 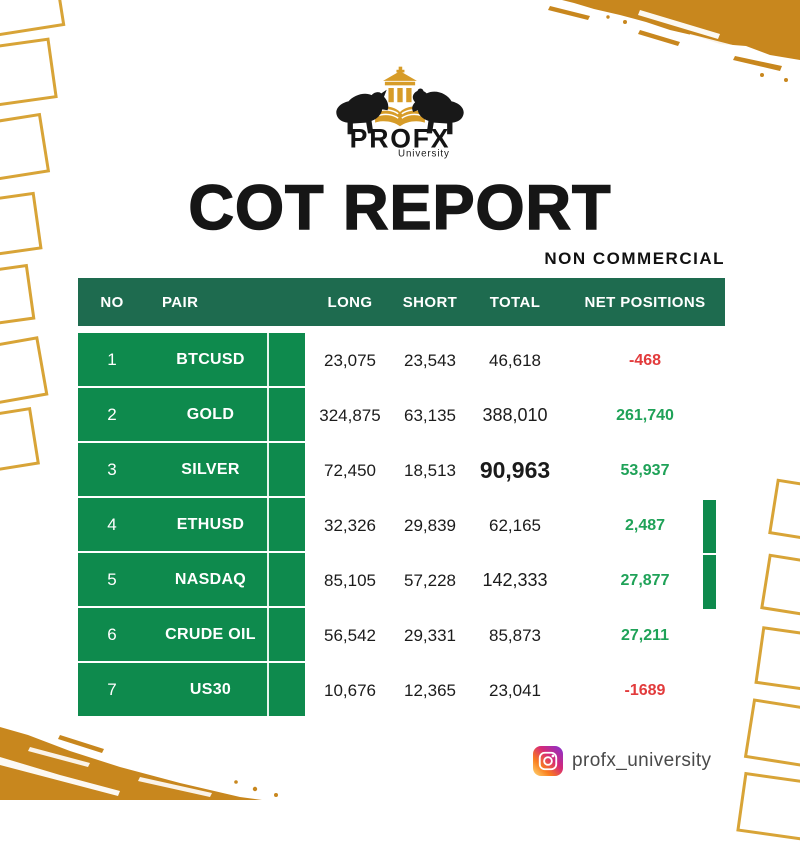 What do you see at coordinates (515, 525) in the screenshot?
I see `total-value: 62,165` at bounding box center [515, 525].